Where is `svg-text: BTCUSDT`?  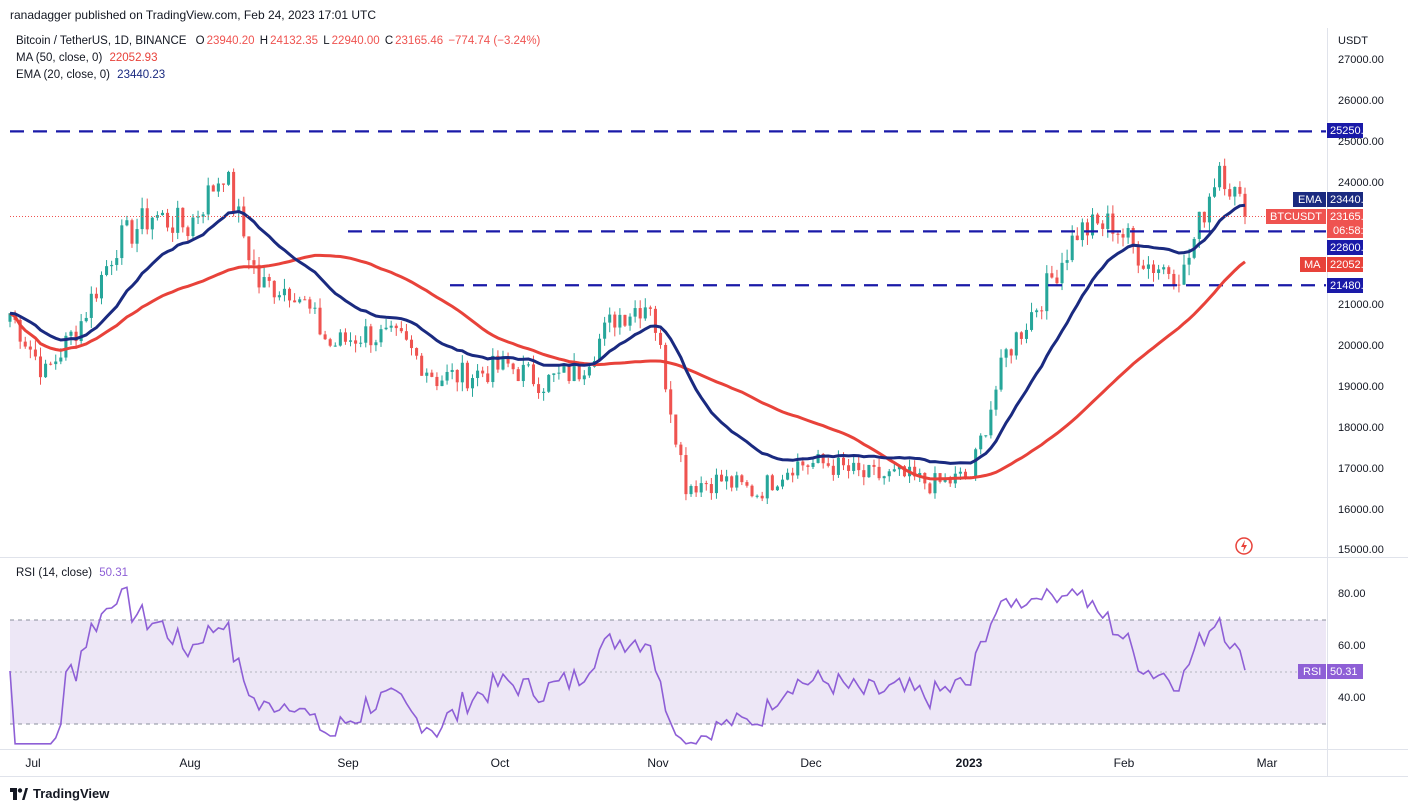
svg-text: BTCUSDT is located at coordinates (1296, 217).